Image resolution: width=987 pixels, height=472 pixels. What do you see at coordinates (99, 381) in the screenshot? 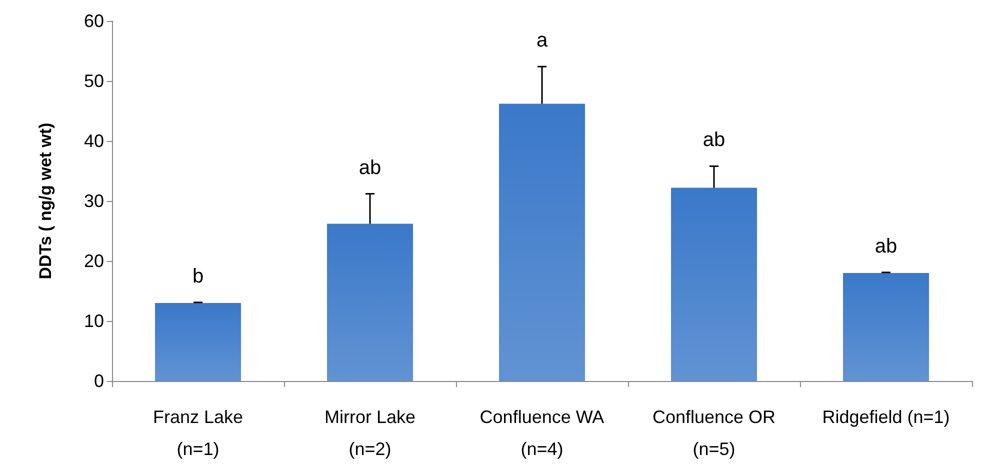
I see `y-tick-label: 0` at bounding box center [99, 381].